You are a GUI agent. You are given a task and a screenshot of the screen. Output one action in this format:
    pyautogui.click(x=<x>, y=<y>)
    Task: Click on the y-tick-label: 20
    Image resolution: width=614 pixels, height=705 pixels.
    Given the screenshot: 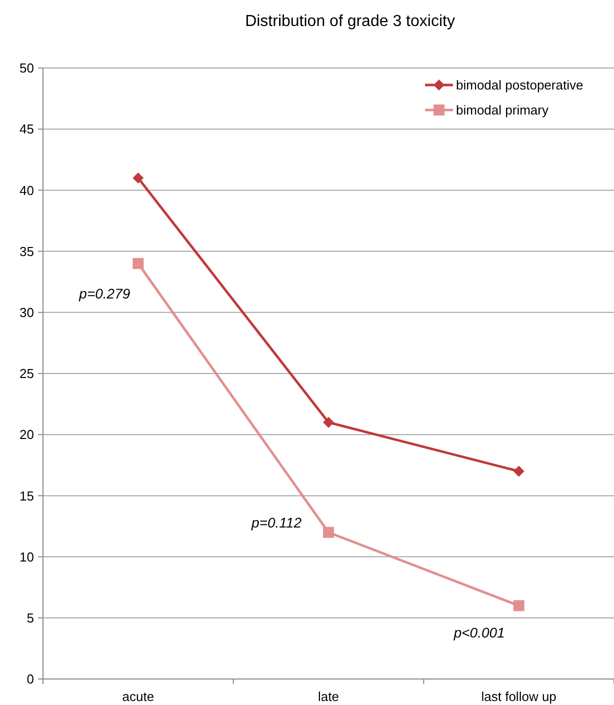 What is the action you would take?
    pyautogui.click(x=27, y=434)
    